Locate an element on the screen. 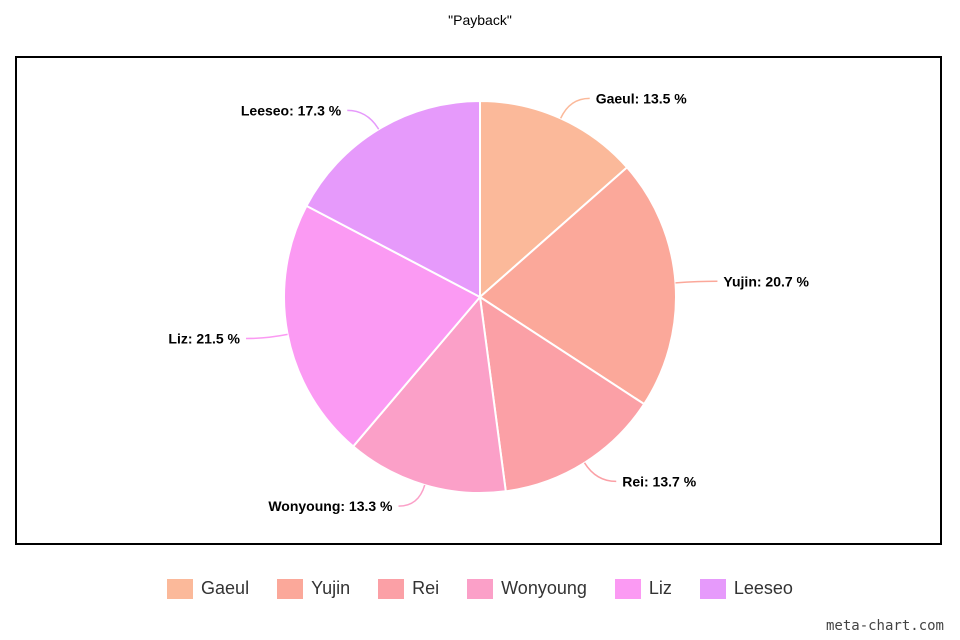  chart-title: "Payback" is located at coordinates (480, 20).